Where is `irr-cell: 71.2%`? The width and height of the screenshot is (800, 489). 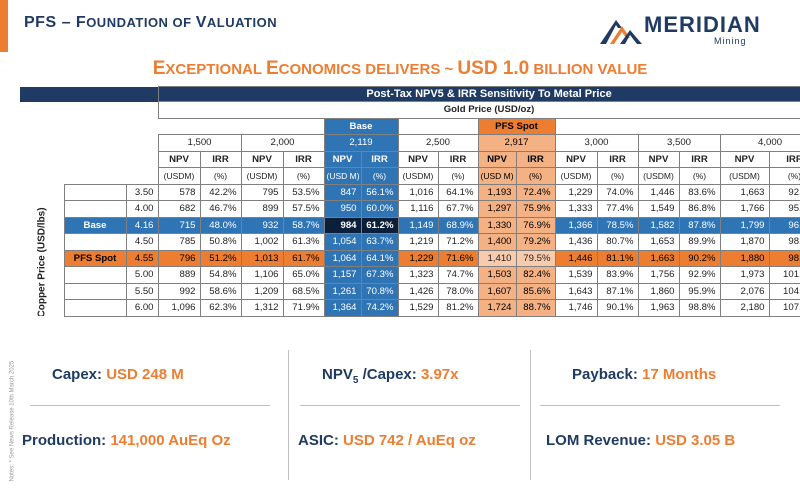
irr-cell: 71.2% is located at coordinates (458, 242).